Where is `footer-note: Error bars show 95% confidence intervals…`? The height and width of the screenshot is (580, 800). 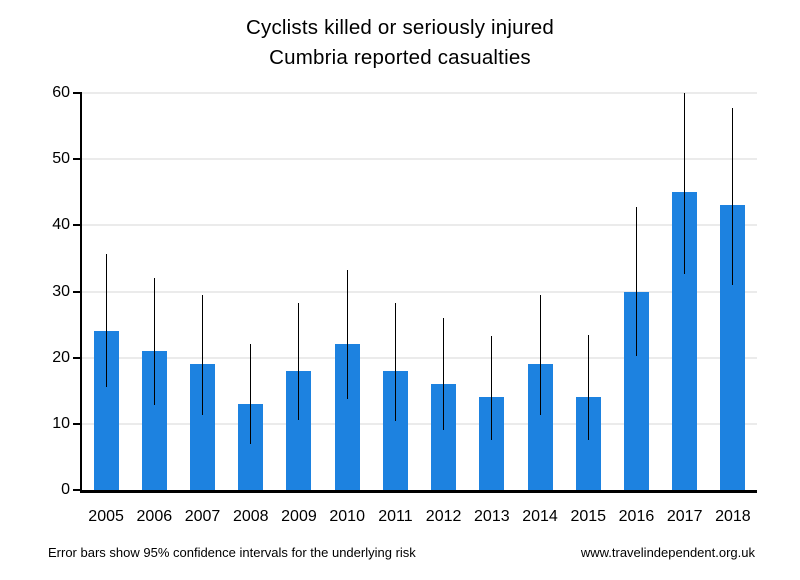 footer-note: Error bars show 95% confidence intervals… is located at coordinates (232, 552).